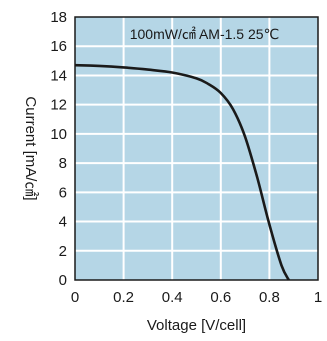 The image size is (327, 341). I want to click on x-tick-label: 1, so click(318, 297).